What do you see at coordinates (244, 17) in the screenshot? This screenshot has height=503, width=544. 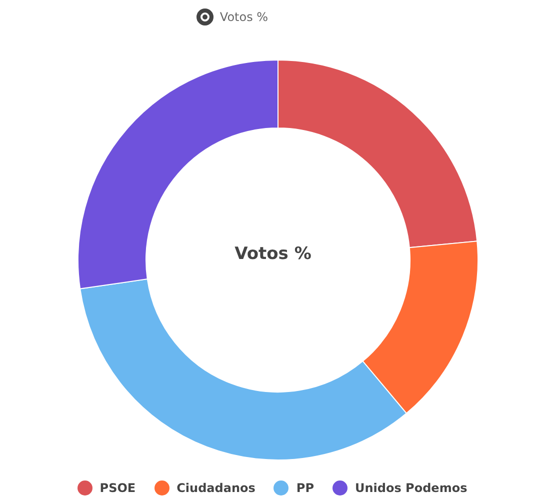 I see `slice-label: Votos %` at bounding box center [244, 17].